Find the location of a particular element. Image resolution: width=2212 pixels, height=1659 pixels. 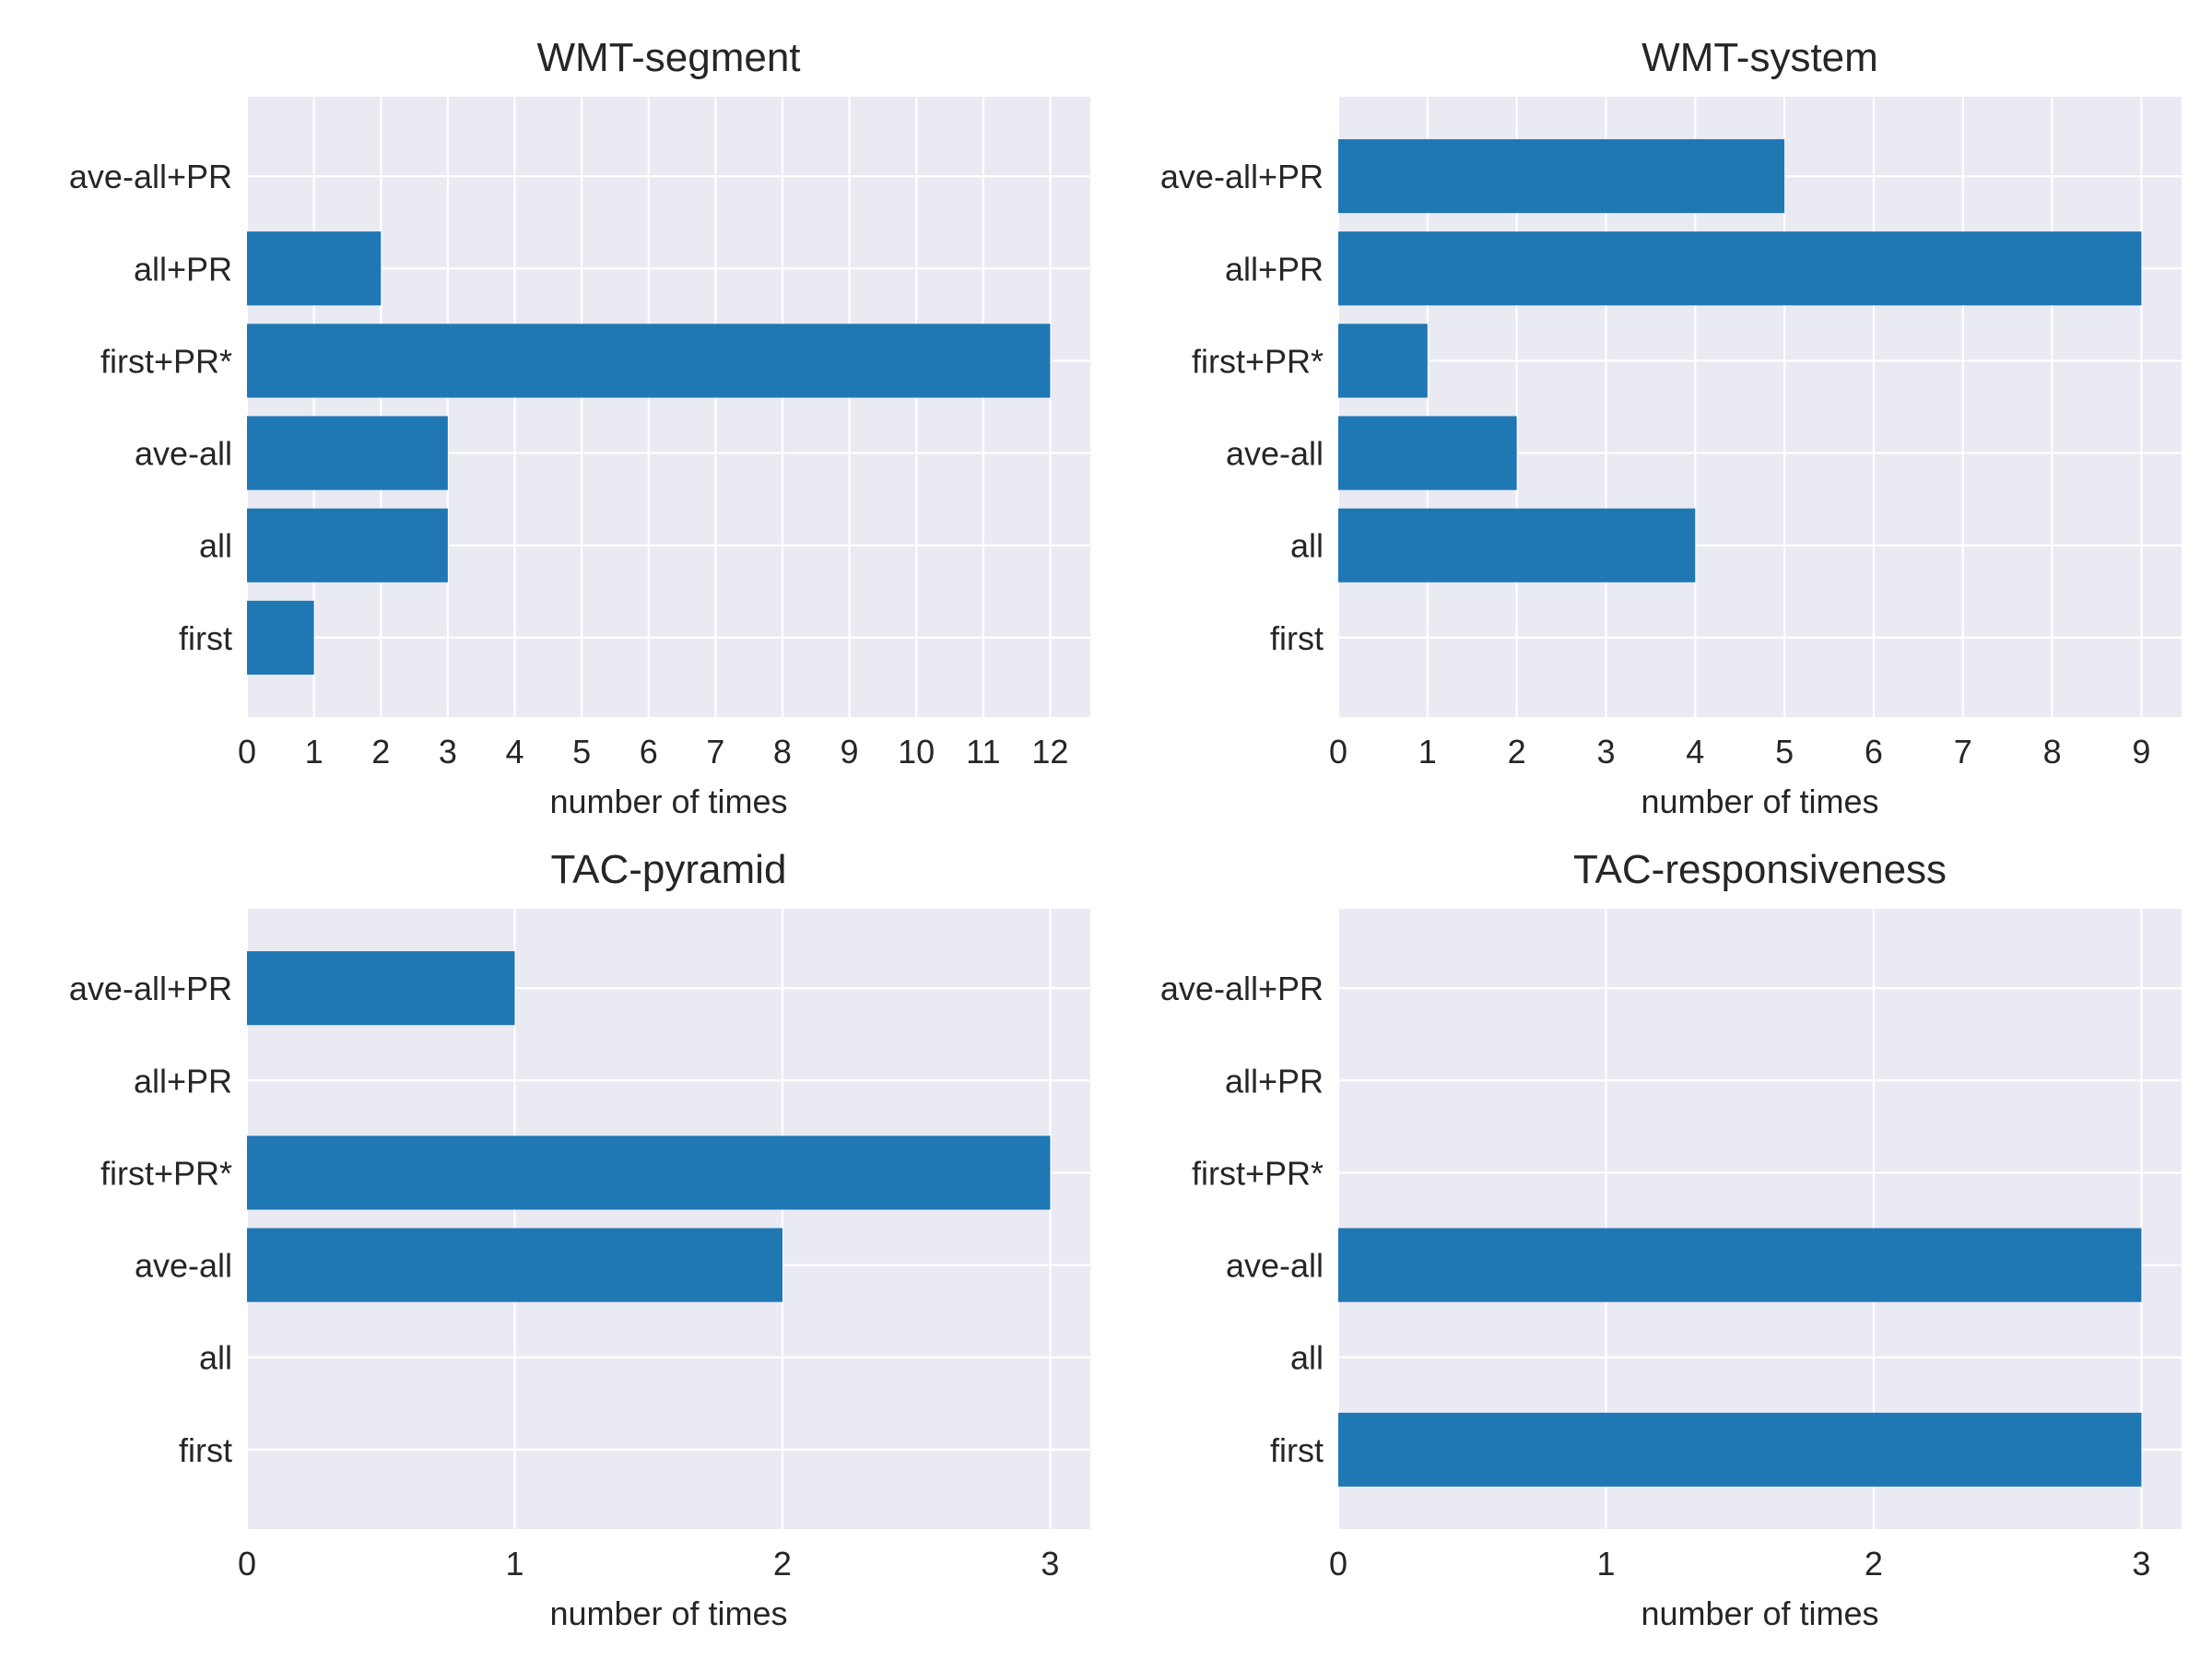

chart-title: WMT-segment is located at coordinates (668, 57).